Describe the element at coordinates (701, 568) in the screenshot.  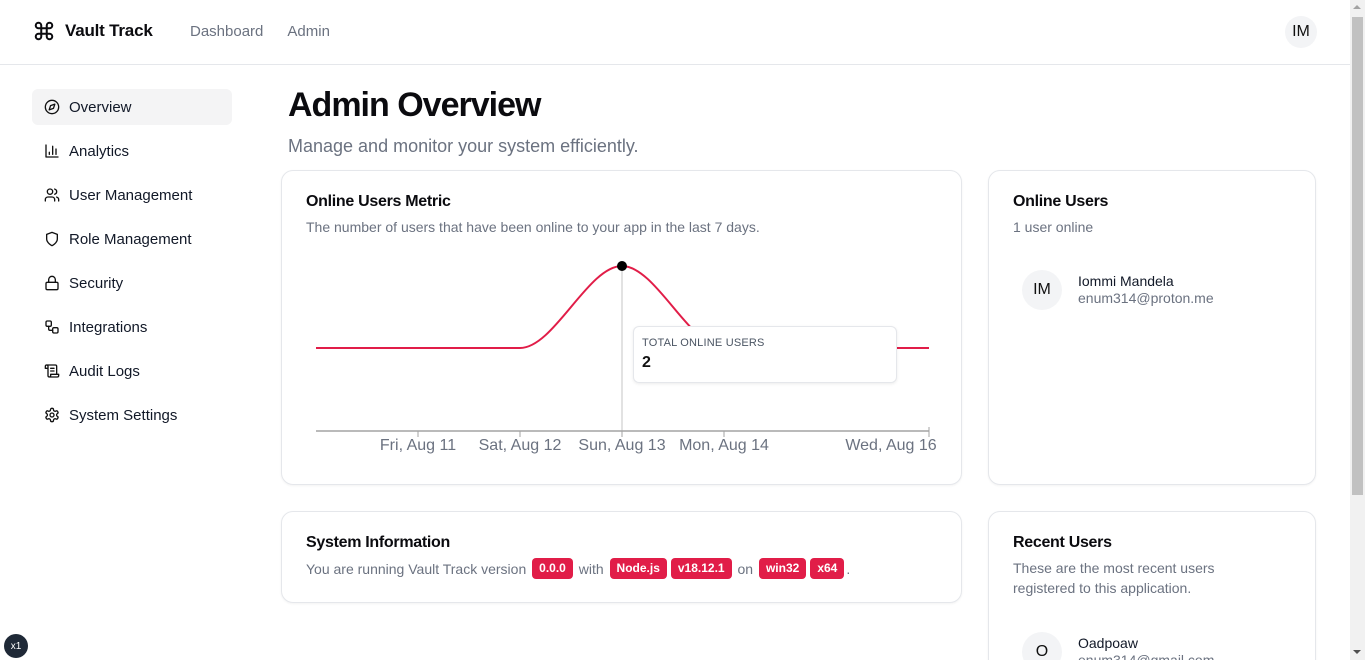
I see `runtime-version-badge: v18.12.1` at that location.